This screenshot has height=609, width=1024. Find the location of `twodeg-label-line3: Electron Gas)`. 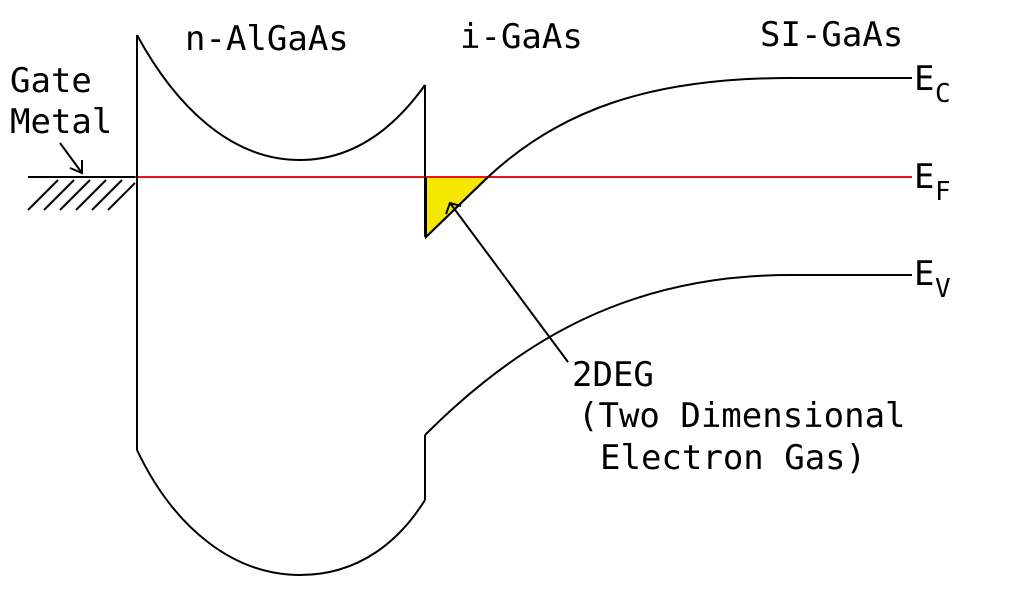

twodeg-label-line3: Electron Gas) is located at coordinates (733, 458).